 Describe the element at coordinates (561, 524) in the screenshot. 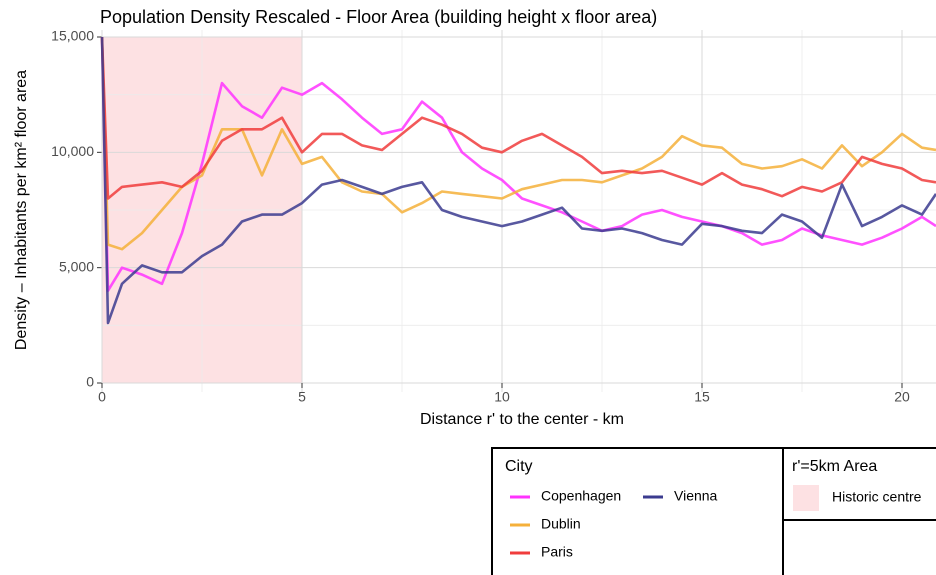

I see `legend-label: Dublin` at that location.